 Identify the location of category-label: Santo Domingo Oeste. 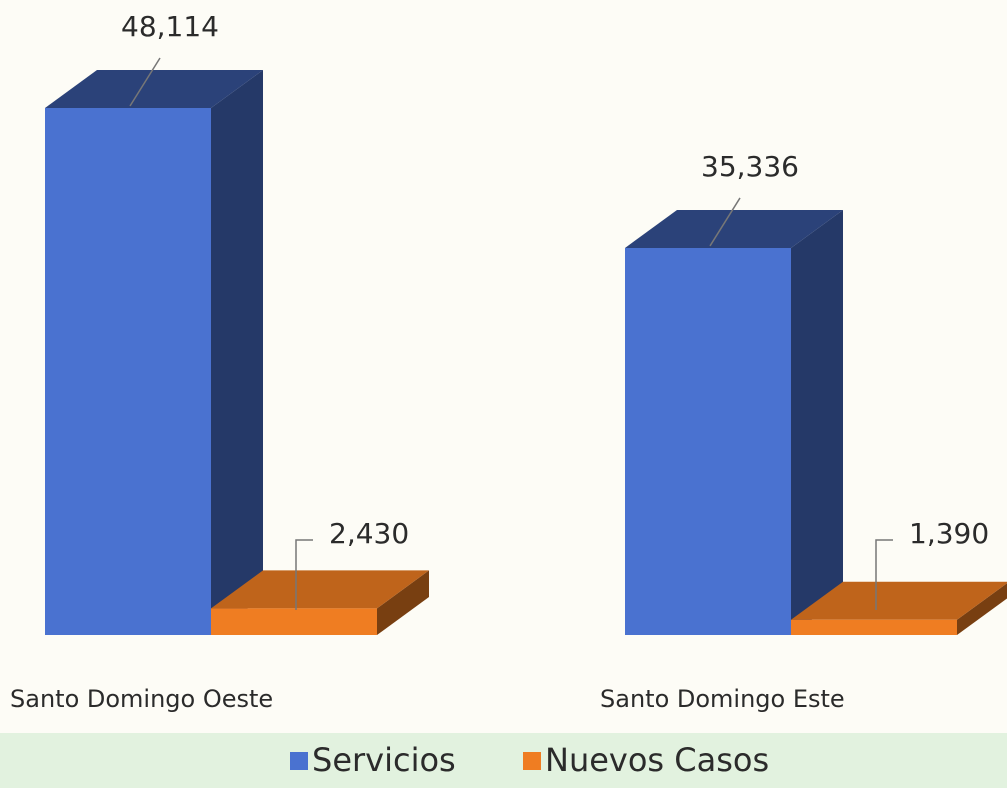
(141, 699).